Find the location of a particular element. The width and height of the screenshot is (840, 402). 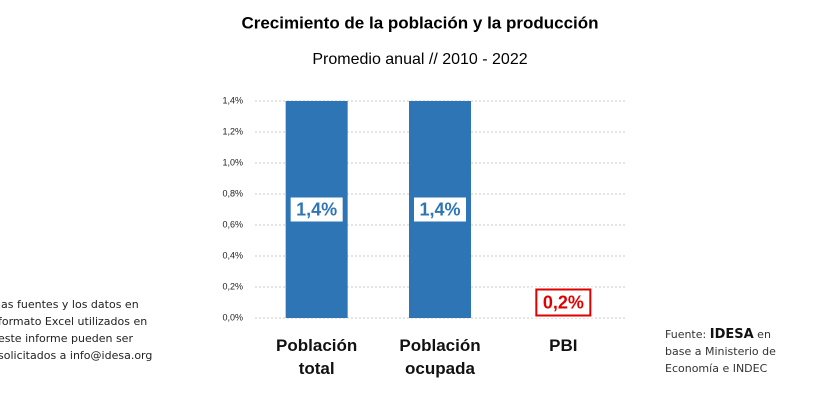

source-brand: IDESA is located at coordinates (731, 334).